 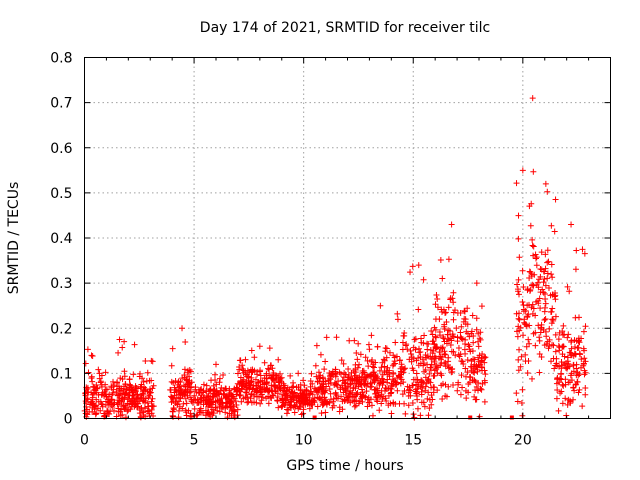 What do you see at coordinates (61, 149) in the screenshot?
I see `y-tick-label: 0.6` at bounding box center [61, 149].